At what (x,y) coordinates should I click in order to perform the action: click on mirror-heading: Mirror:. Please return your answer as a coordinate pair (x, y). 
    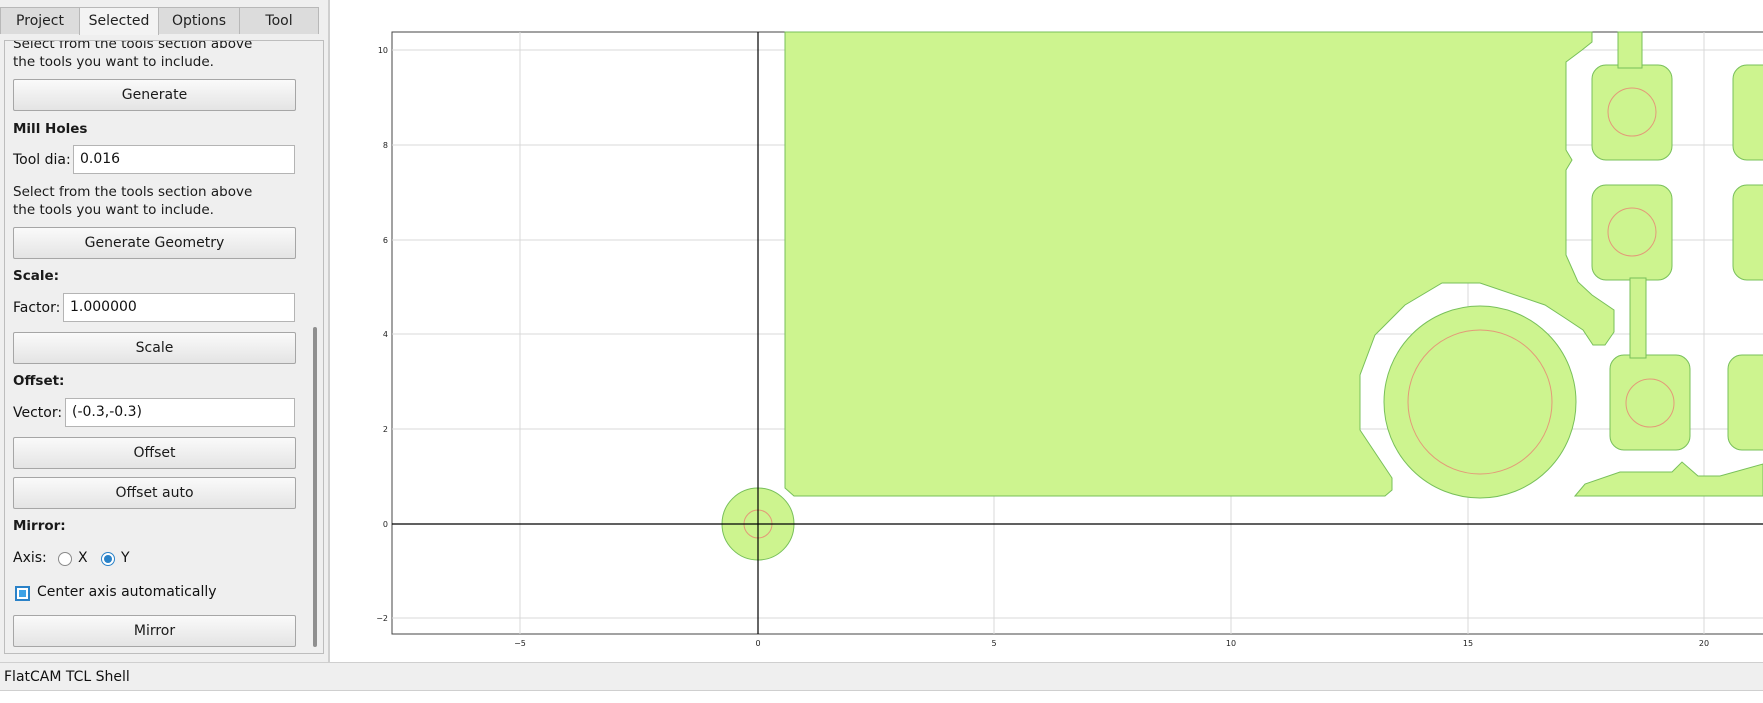
    Looking at the image, I should click on (39, 526).